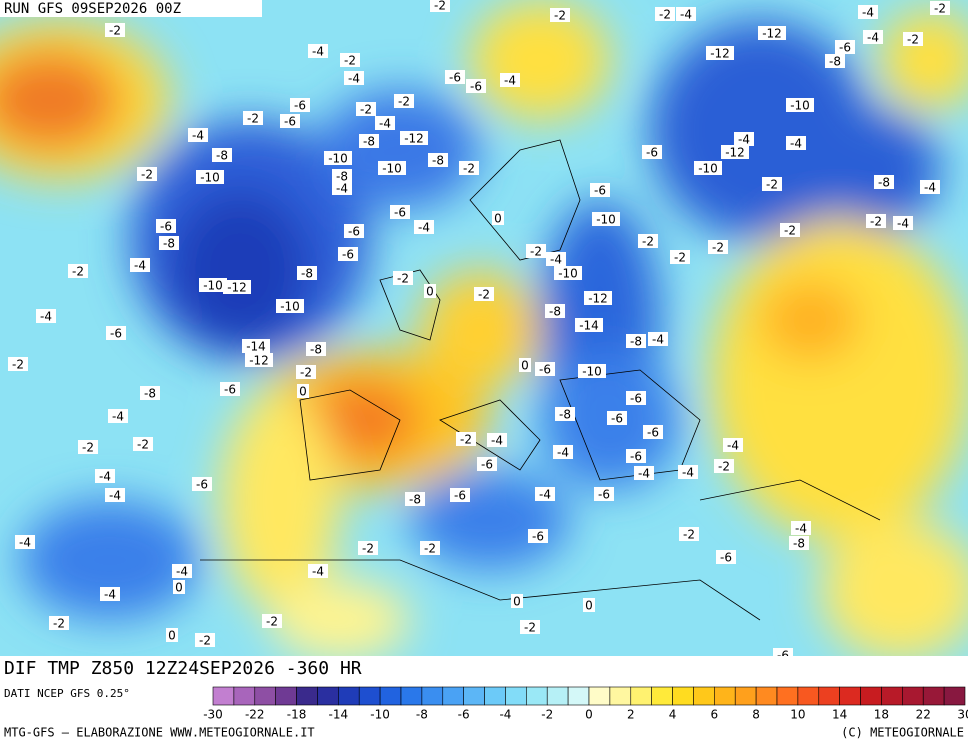  What do you see at coordinates (339, 715) in the screenshot?
I see `colorbar-tick-label: -14` at bounding box center [339, 715].